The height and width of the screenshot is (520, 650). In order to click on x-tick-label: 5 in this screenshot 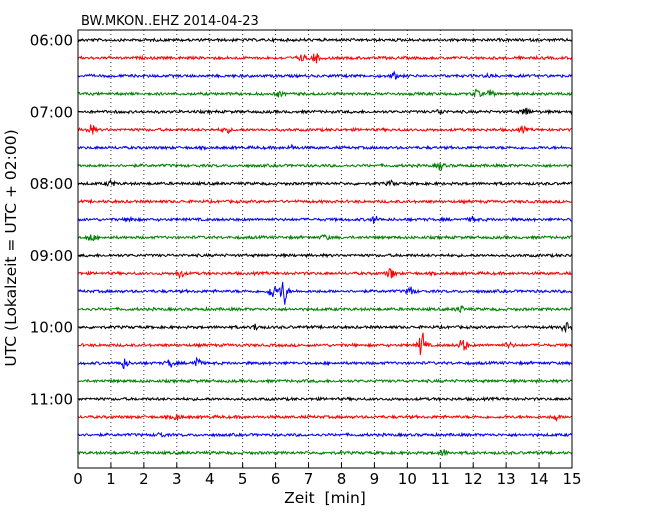, I will do `click(243, 479)`.